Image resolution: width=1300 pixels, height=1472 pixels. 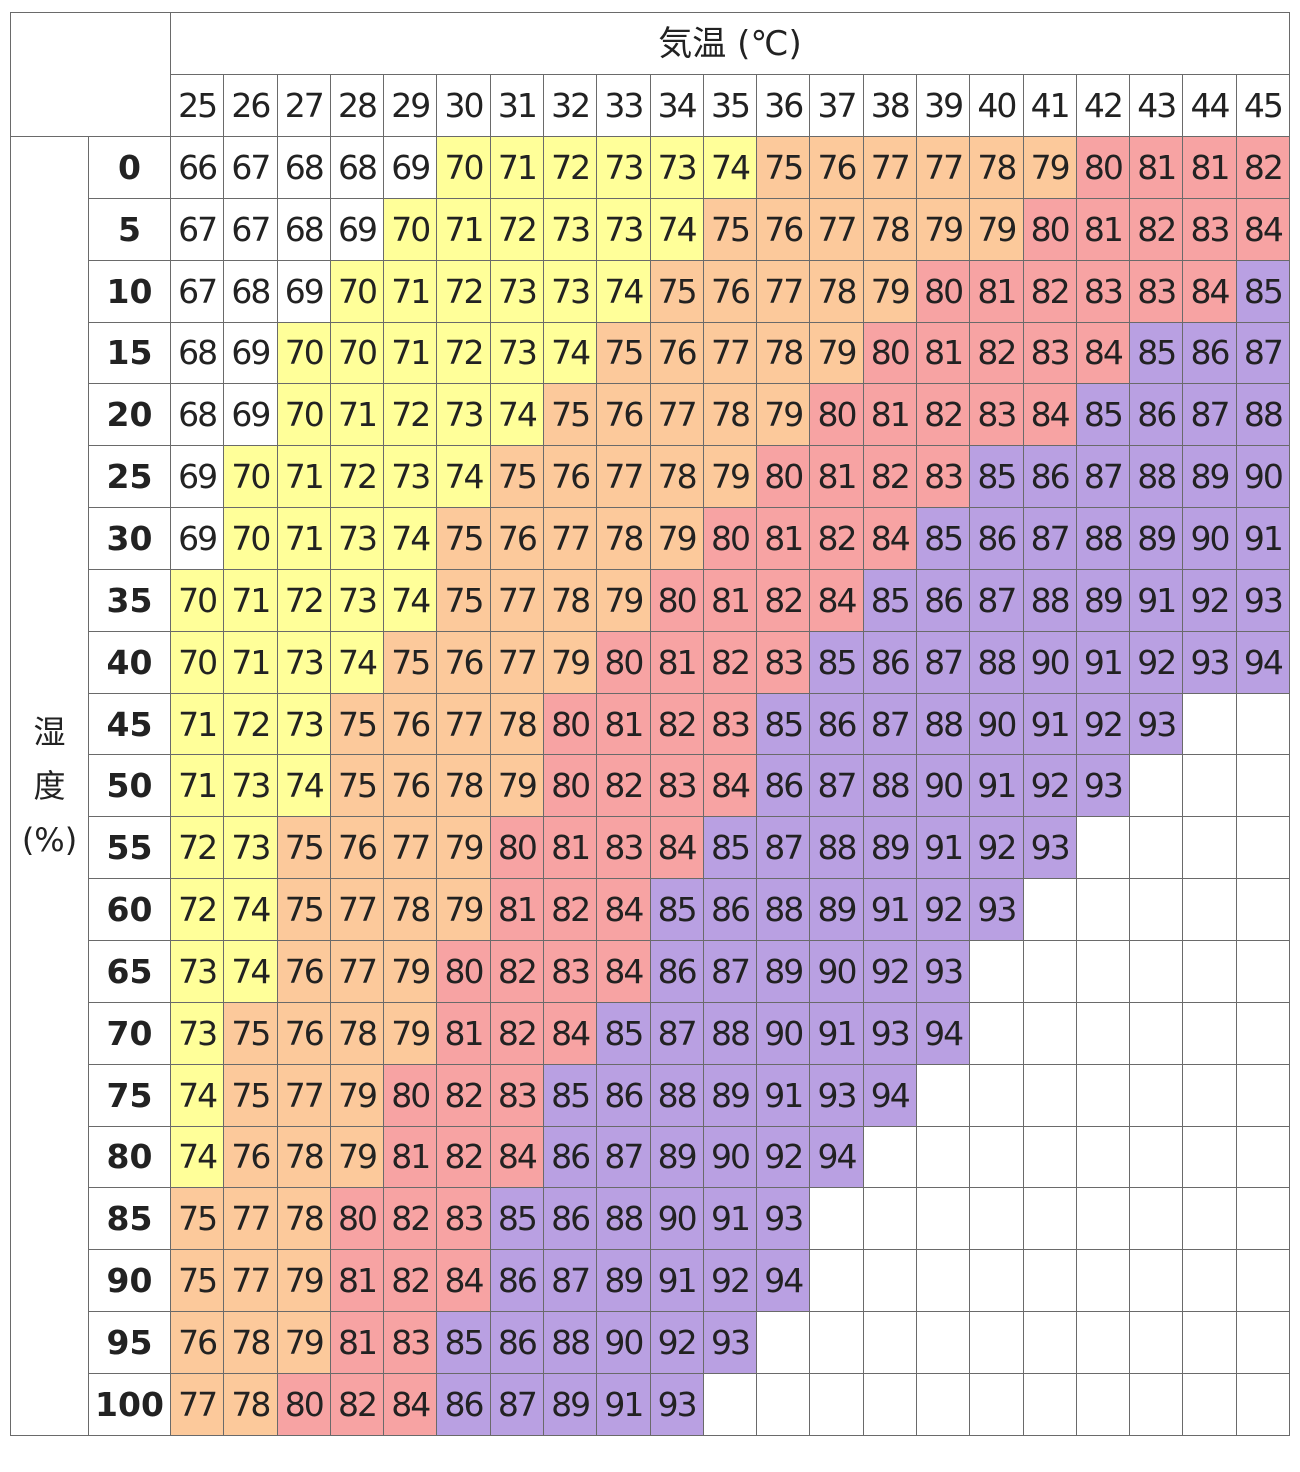 I want to click on column-header: 34, so click(x=676, y=105).